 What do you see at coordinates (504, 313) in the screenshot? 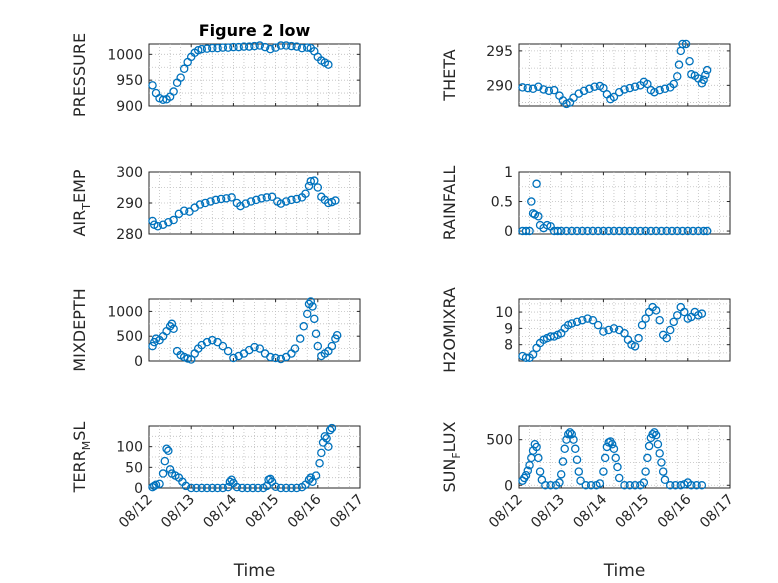
I see `y-tick-label: 10` at bounding box center [504, 313].